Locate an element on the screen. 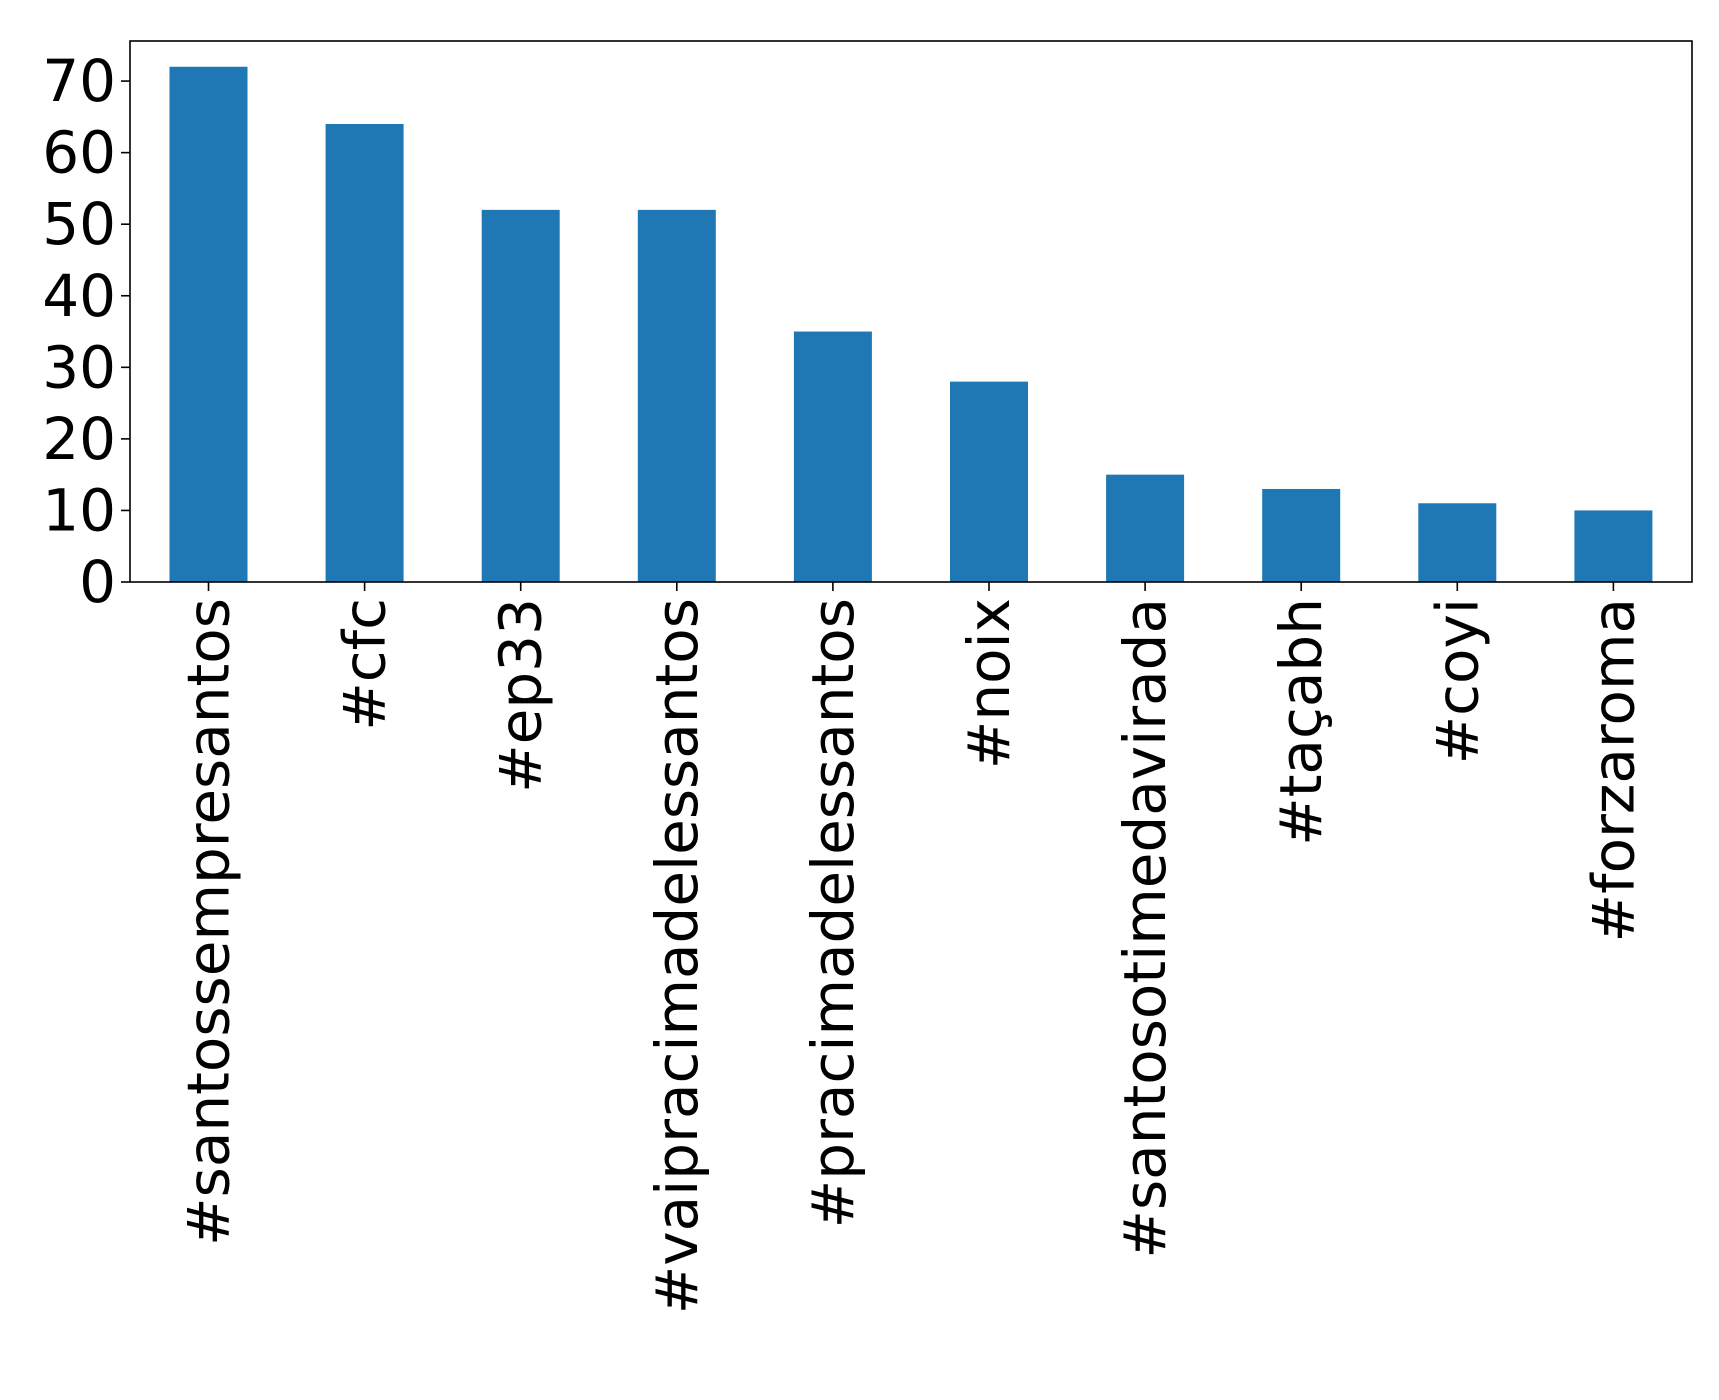 The width and height of the screenshot is (1719, 1400). y-tick-label: 50 is located at coordinates (79, 224).